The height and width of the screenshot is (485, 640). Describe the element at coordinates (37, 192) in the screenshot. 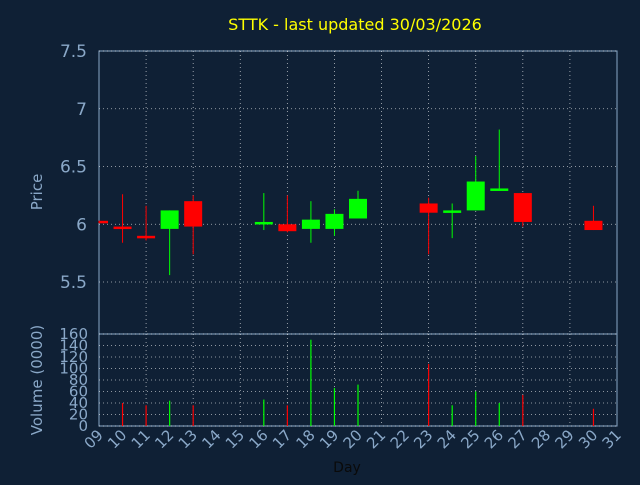

I see `price-axis-label: Price` at that location.